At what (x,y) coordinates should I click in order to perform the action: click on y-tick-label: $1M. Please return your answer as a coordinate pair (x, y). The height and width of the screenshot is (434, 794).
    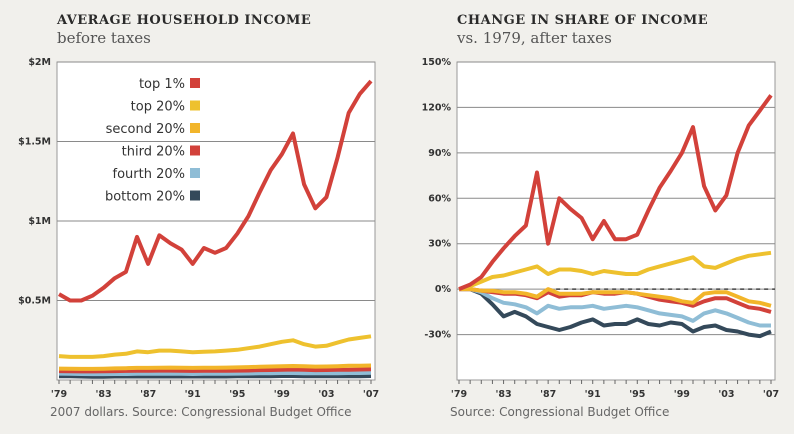
    Looking at the image, I should click on (39, 221).